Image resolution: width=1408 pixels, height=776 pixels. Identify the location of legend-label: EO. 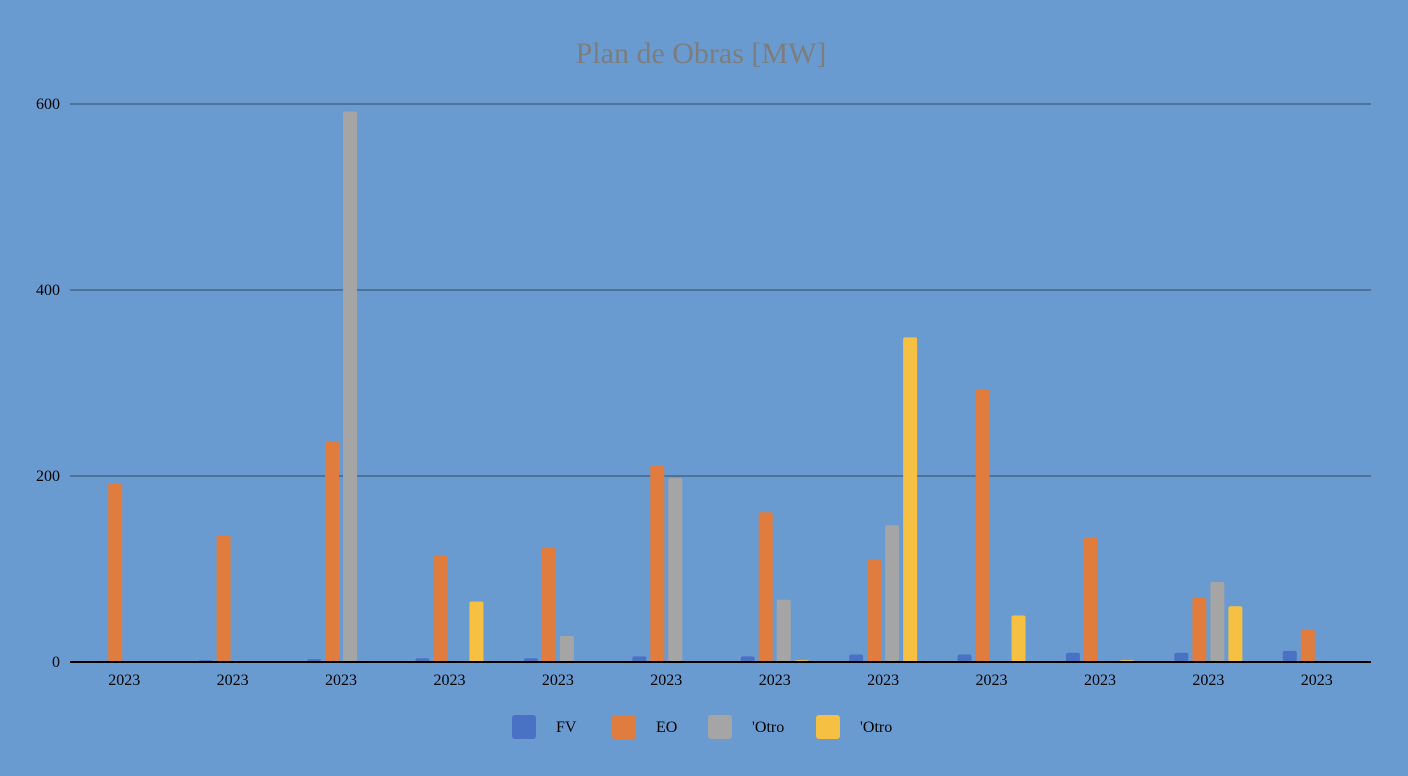
(666, 727).